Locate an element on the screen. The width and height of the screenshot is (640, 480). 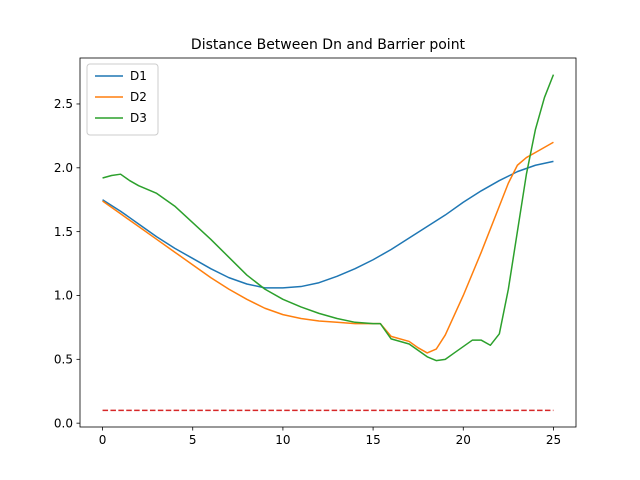
y-tick-label: 2.5 is located at coordinates (63, 104).